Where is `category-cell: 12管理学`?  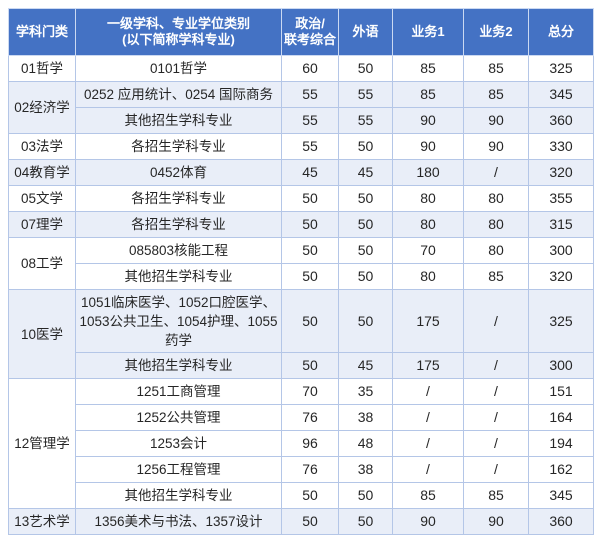 category-cell: 12管理学 is located at coordinates (42, 443).